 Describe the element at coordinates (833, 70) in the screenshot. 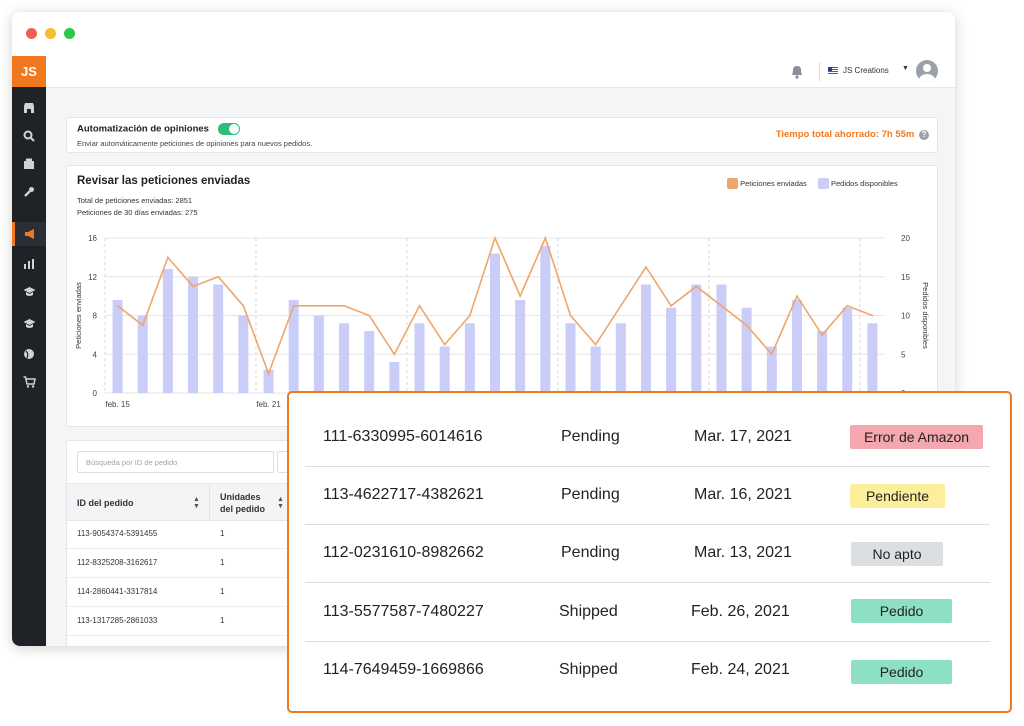

I see `us-flag-icon` at that location.